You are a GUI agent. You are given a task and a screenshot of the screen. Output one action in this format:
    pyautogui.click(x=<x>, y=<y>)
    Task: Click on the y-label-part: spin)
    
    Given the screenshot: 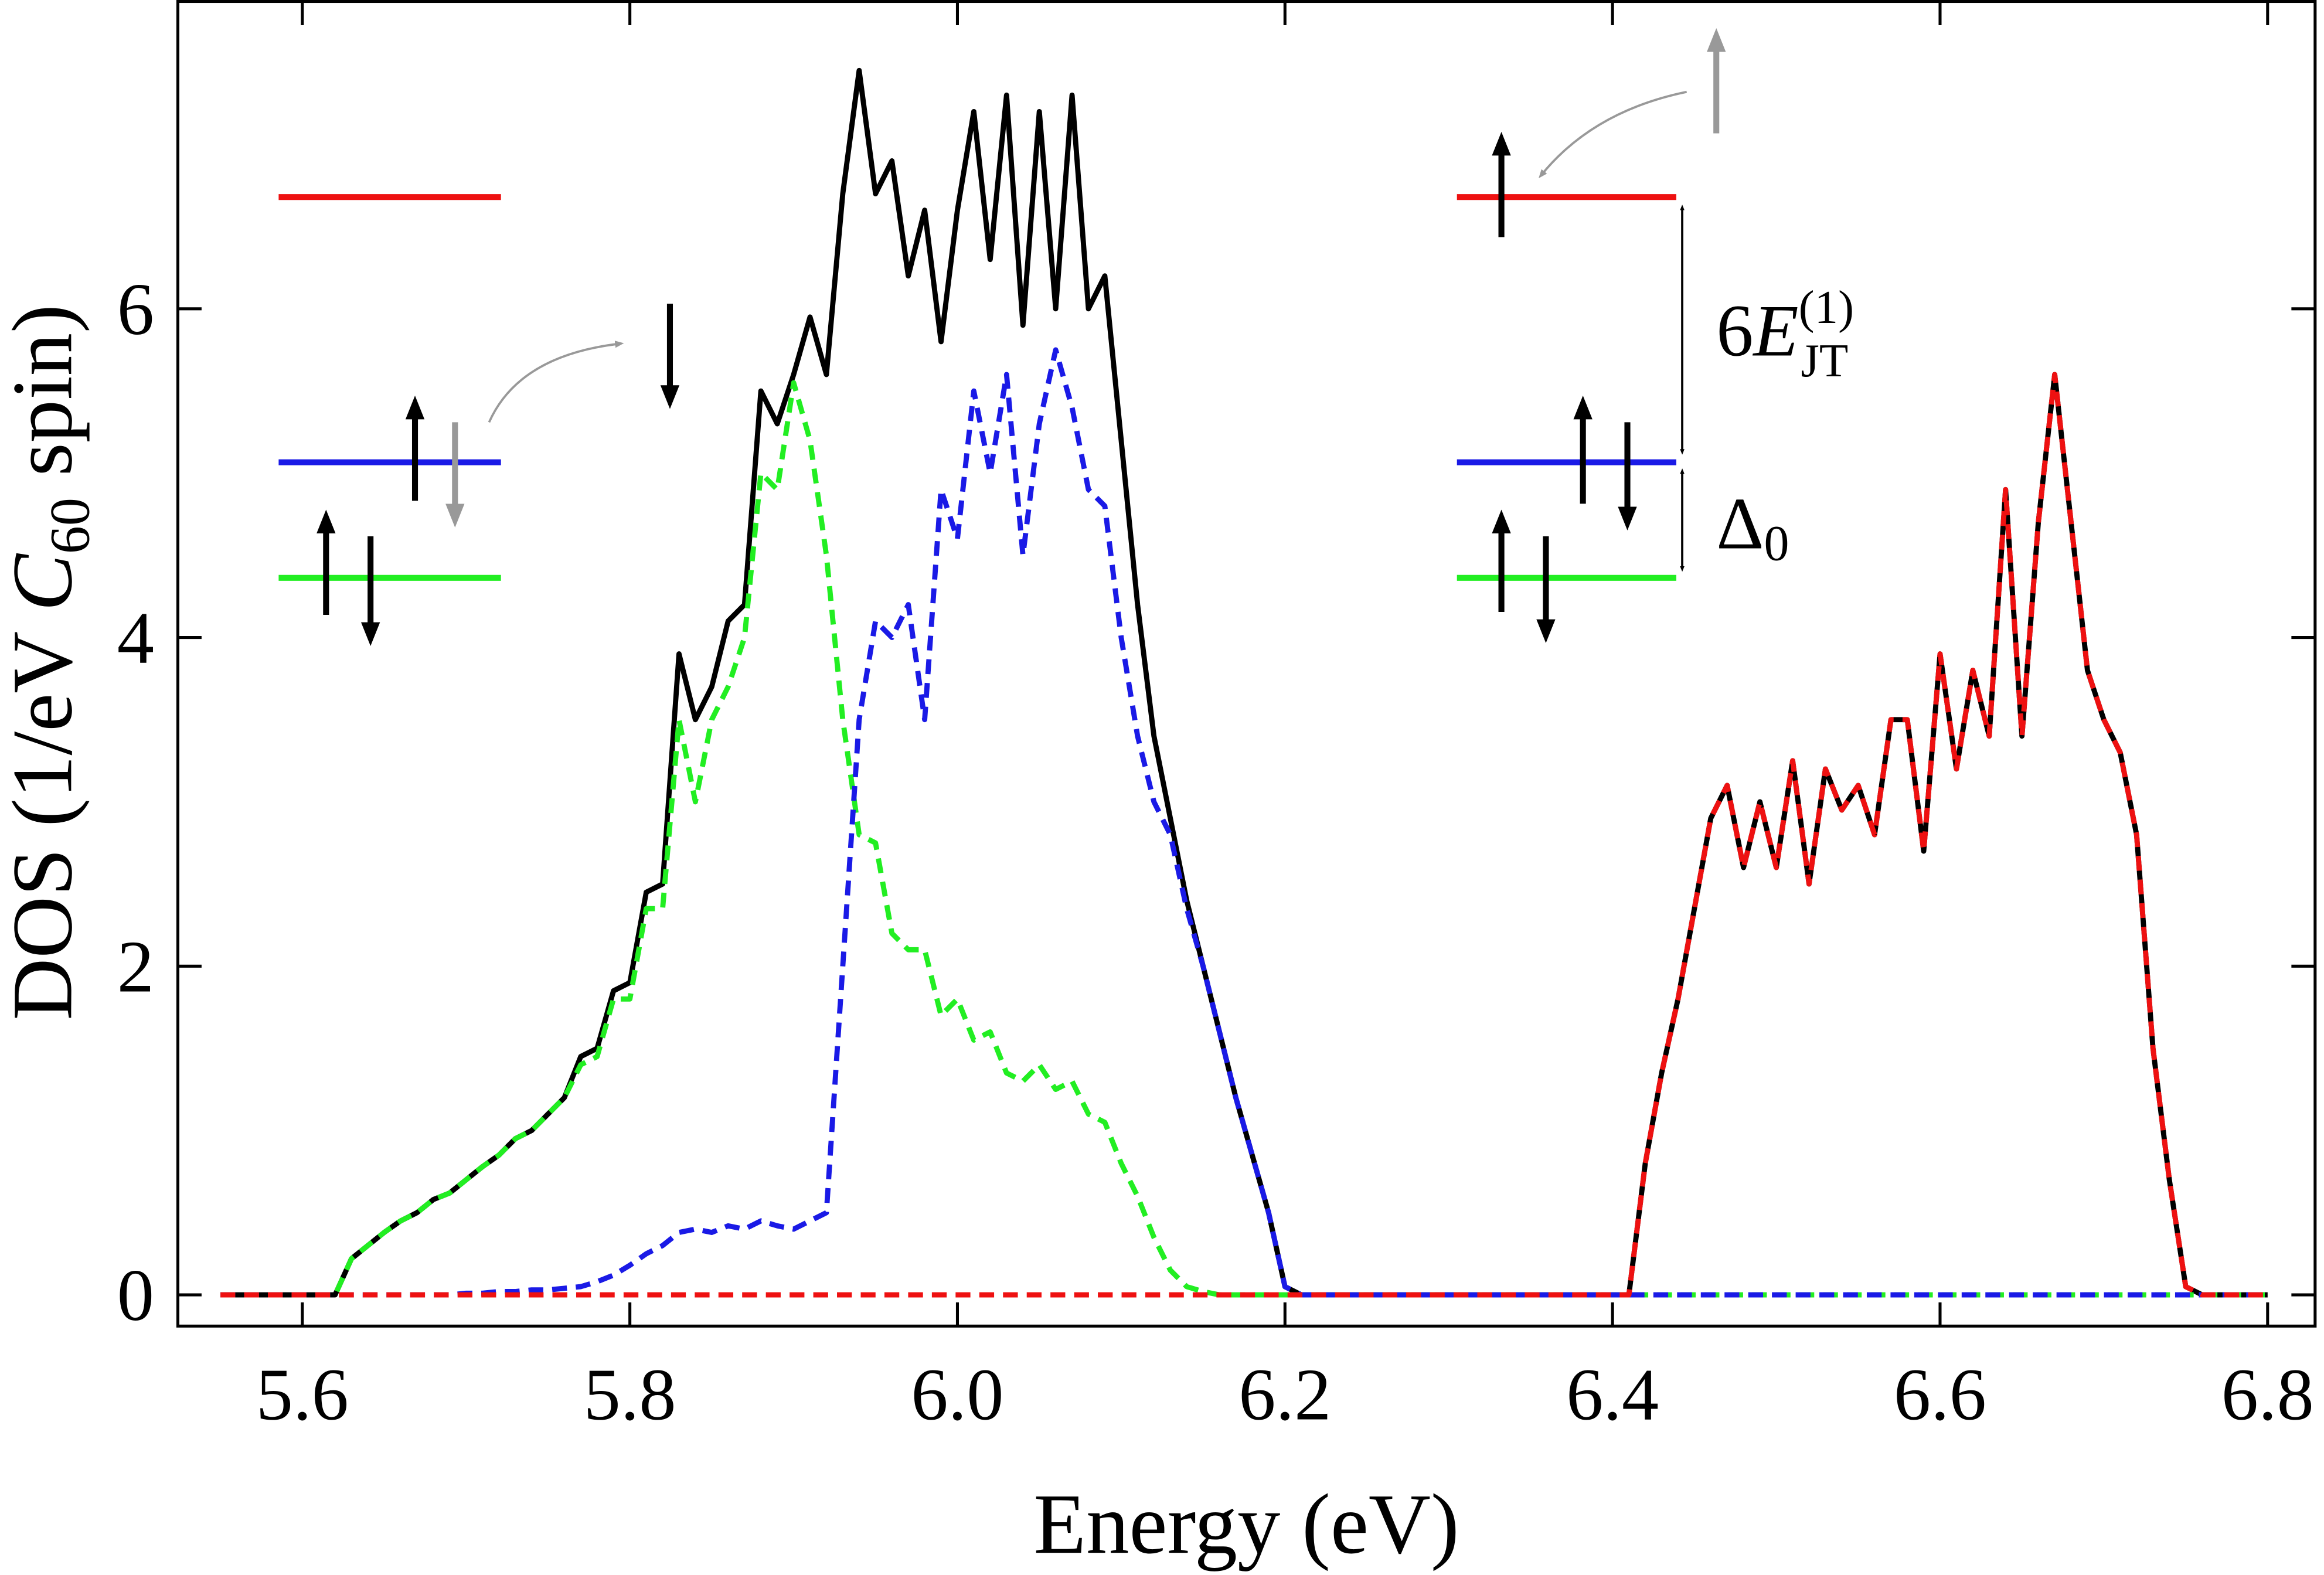 What is the action you would take?
    pyautogui.click(x=45, y=401)
    